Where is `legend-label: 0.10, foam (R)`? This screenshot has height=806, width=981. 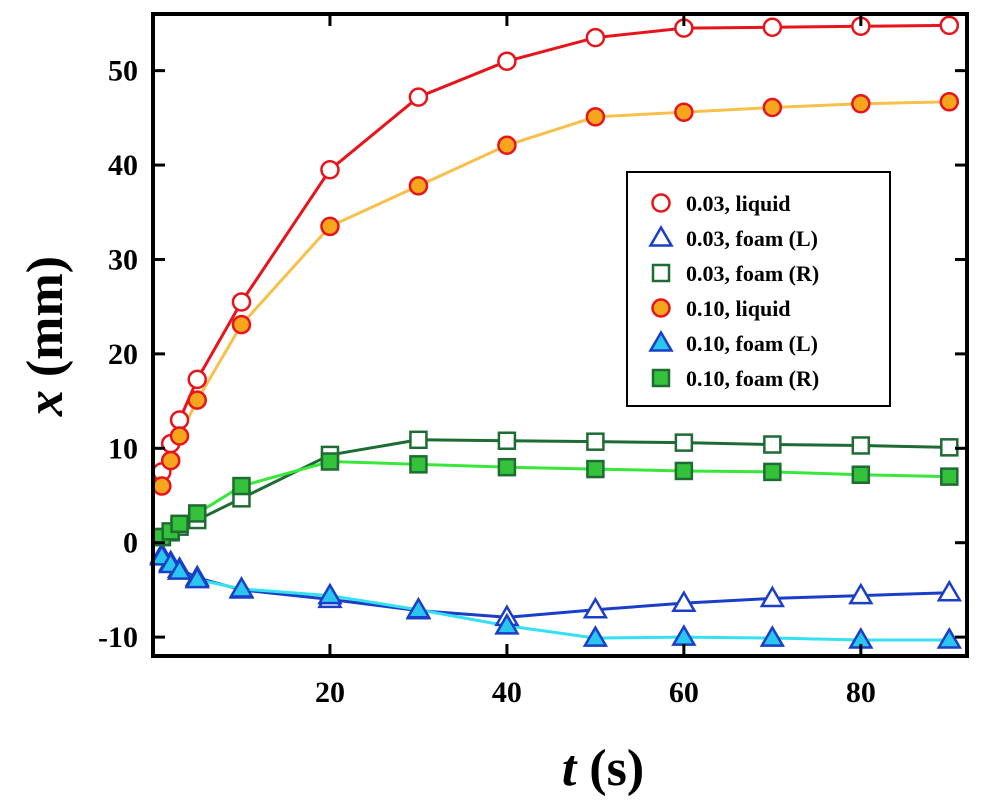
legend-label: 0.10, foam (R) is located at coordinates (752, 378).